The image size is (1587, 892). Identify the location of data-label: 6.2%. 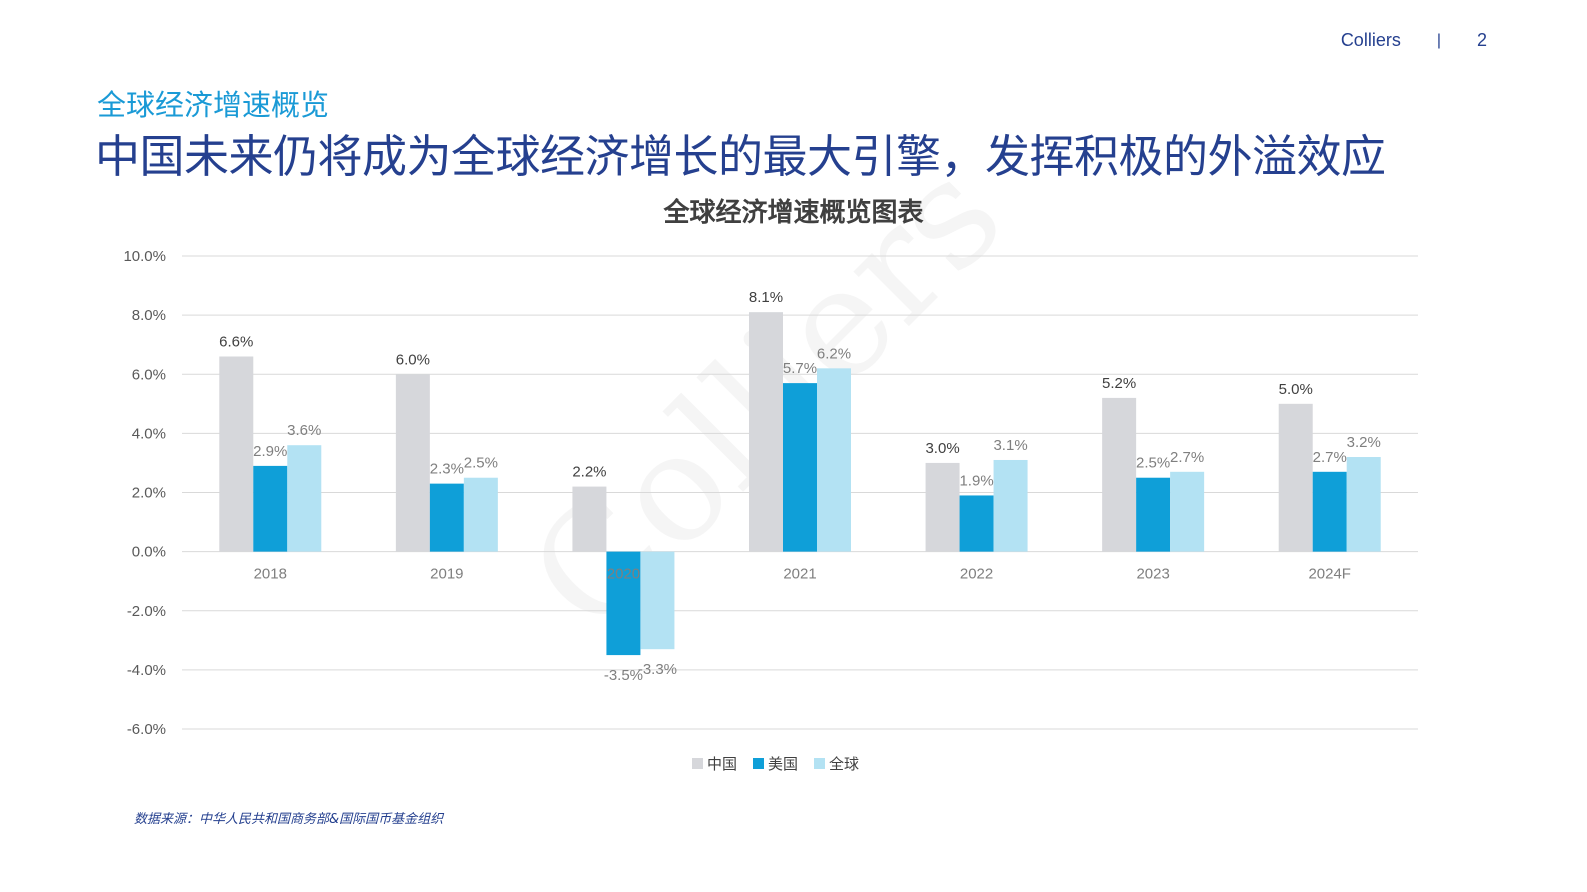
(834, 353).